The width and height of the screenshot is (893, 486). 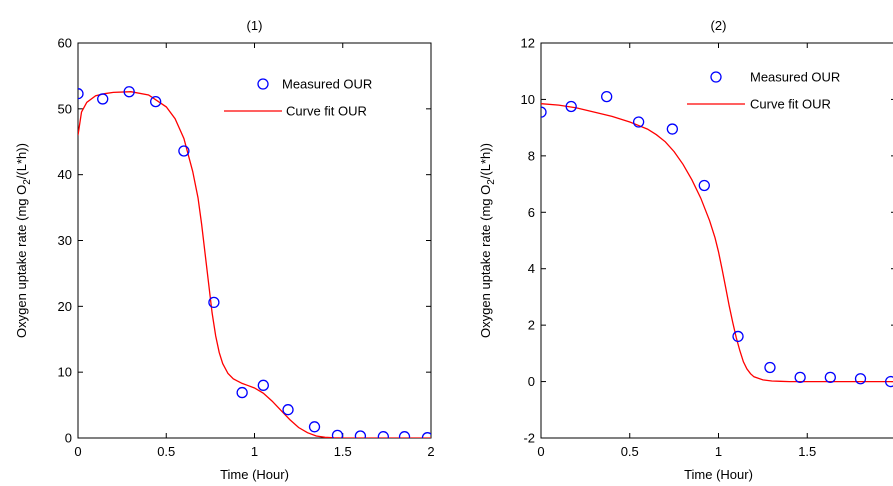 What do you see at coordinates (255, 25) in the screenshot?
I see `chart-title: (1)` at bounding box center [255, 25].